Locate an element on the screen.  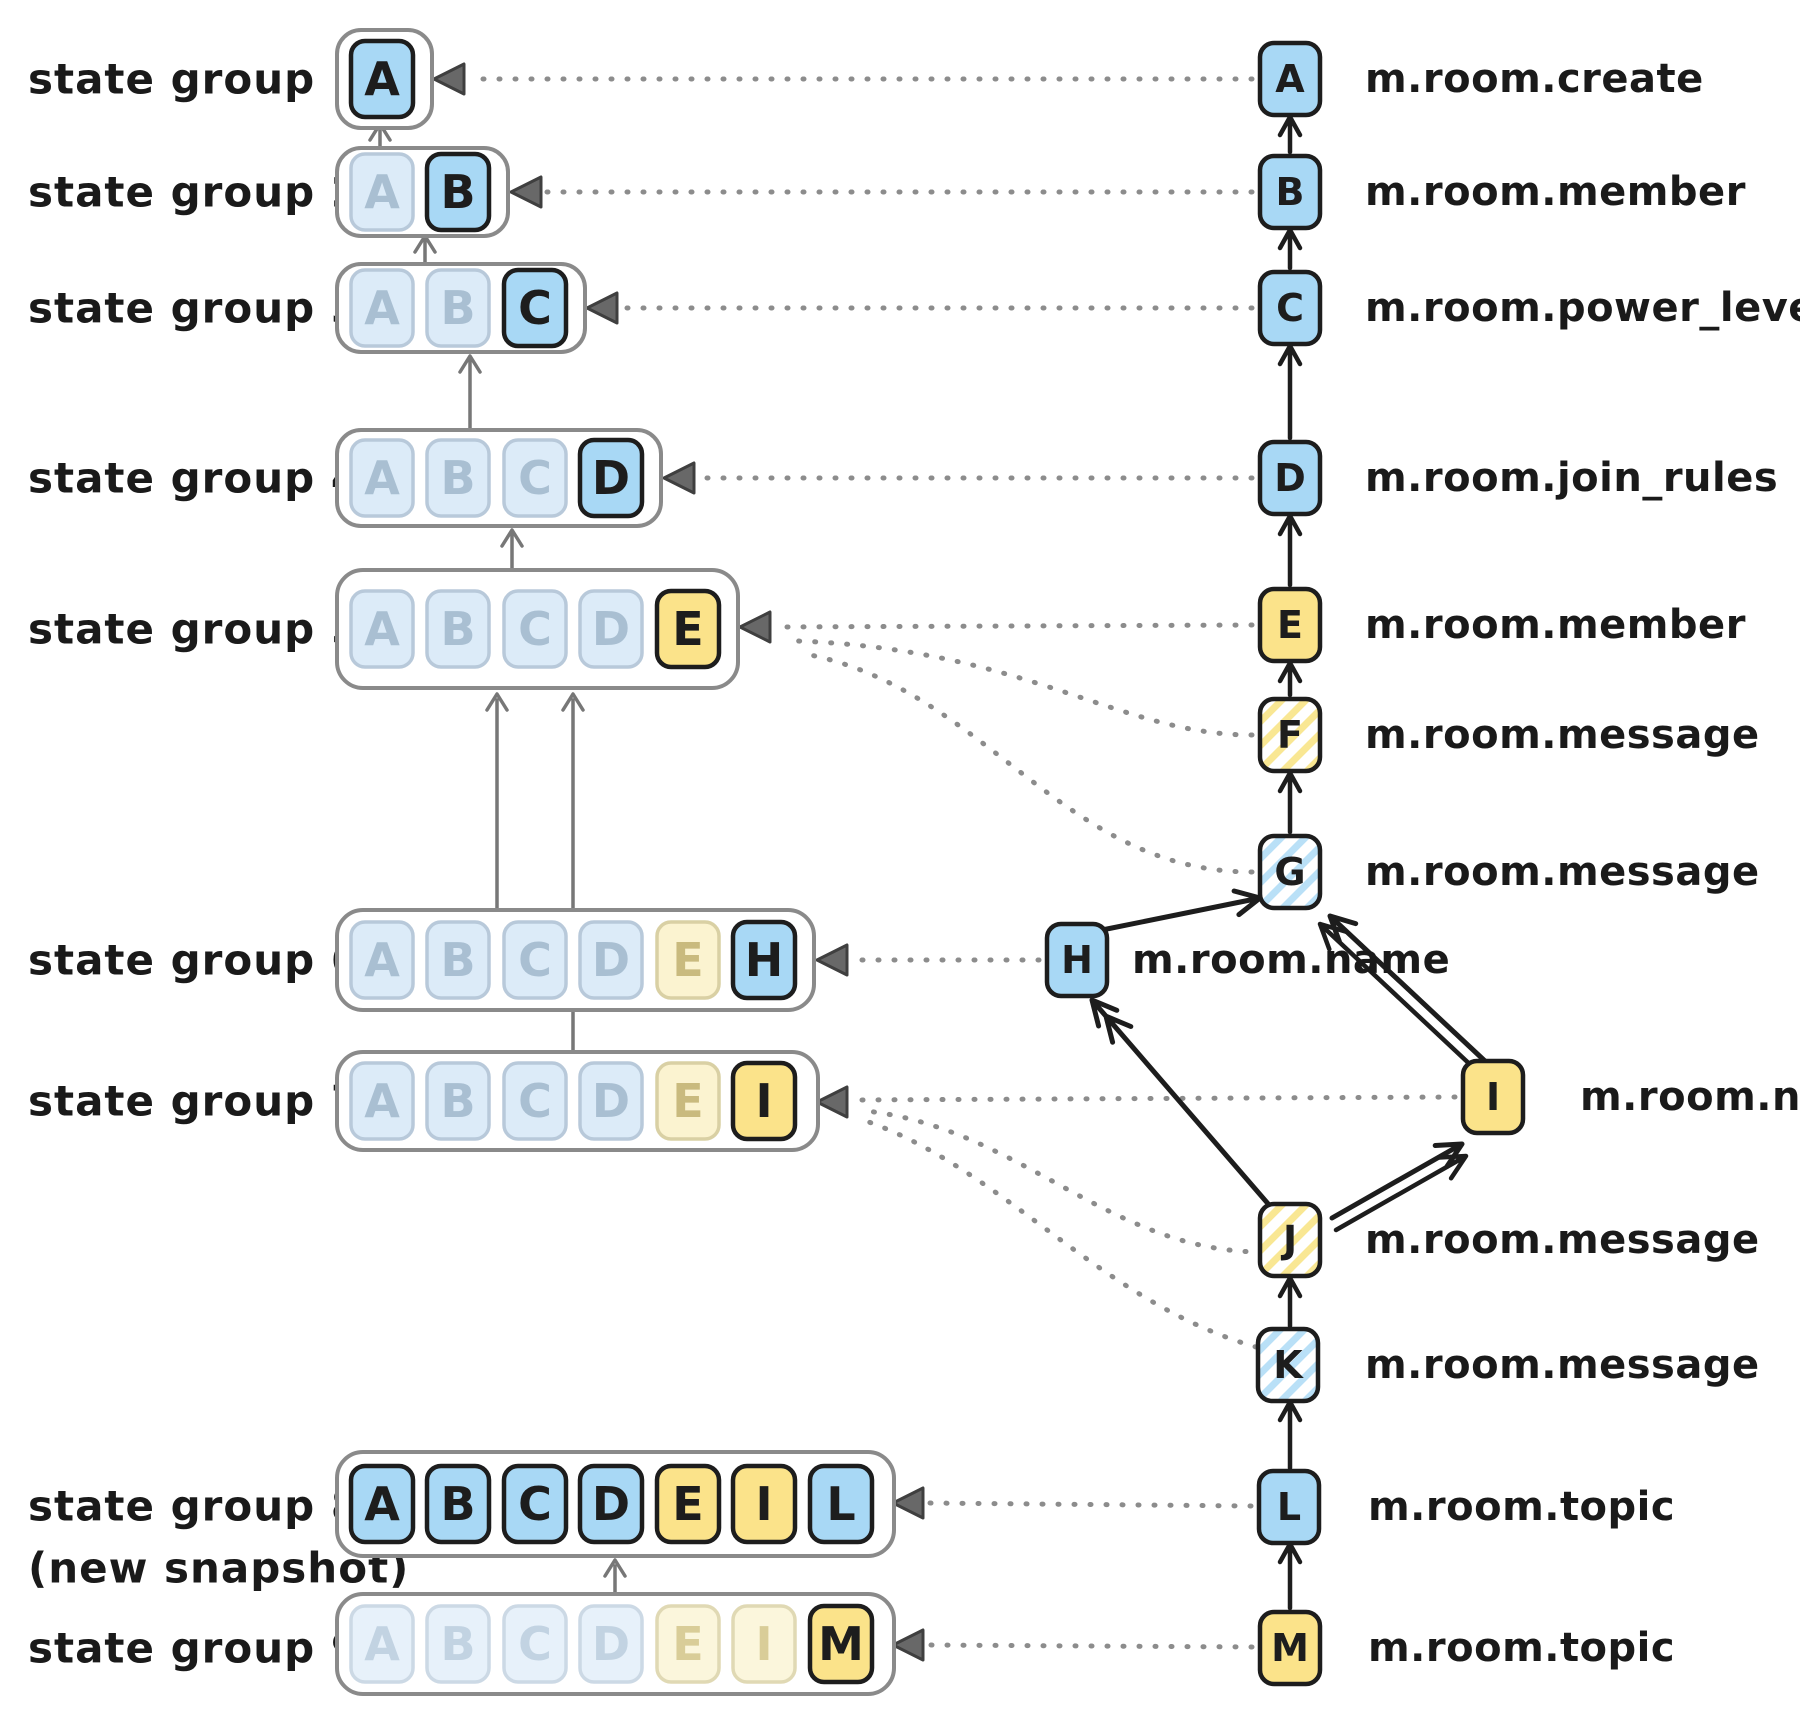
state-group-9-label: state group 9: is located at coordinates (203, 1648).